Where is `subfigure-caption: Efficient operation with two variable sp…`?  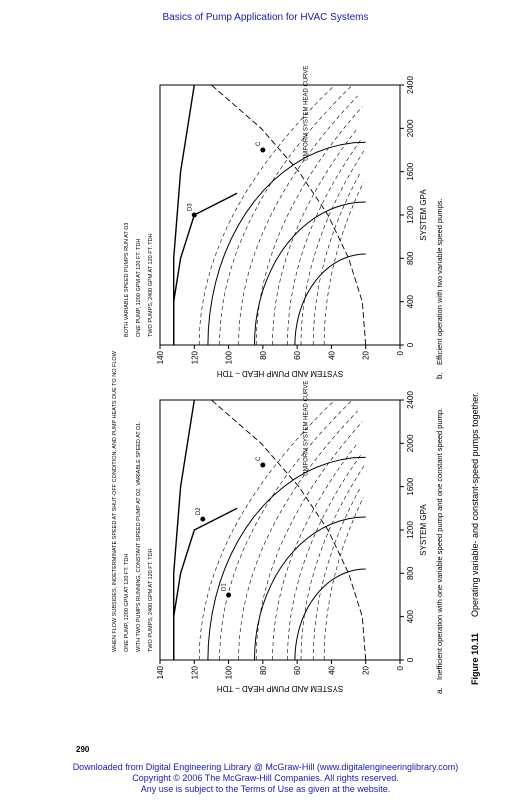
subfigure-caption: Efficient operation with two variable sp… is located at coordinates (439, 281).